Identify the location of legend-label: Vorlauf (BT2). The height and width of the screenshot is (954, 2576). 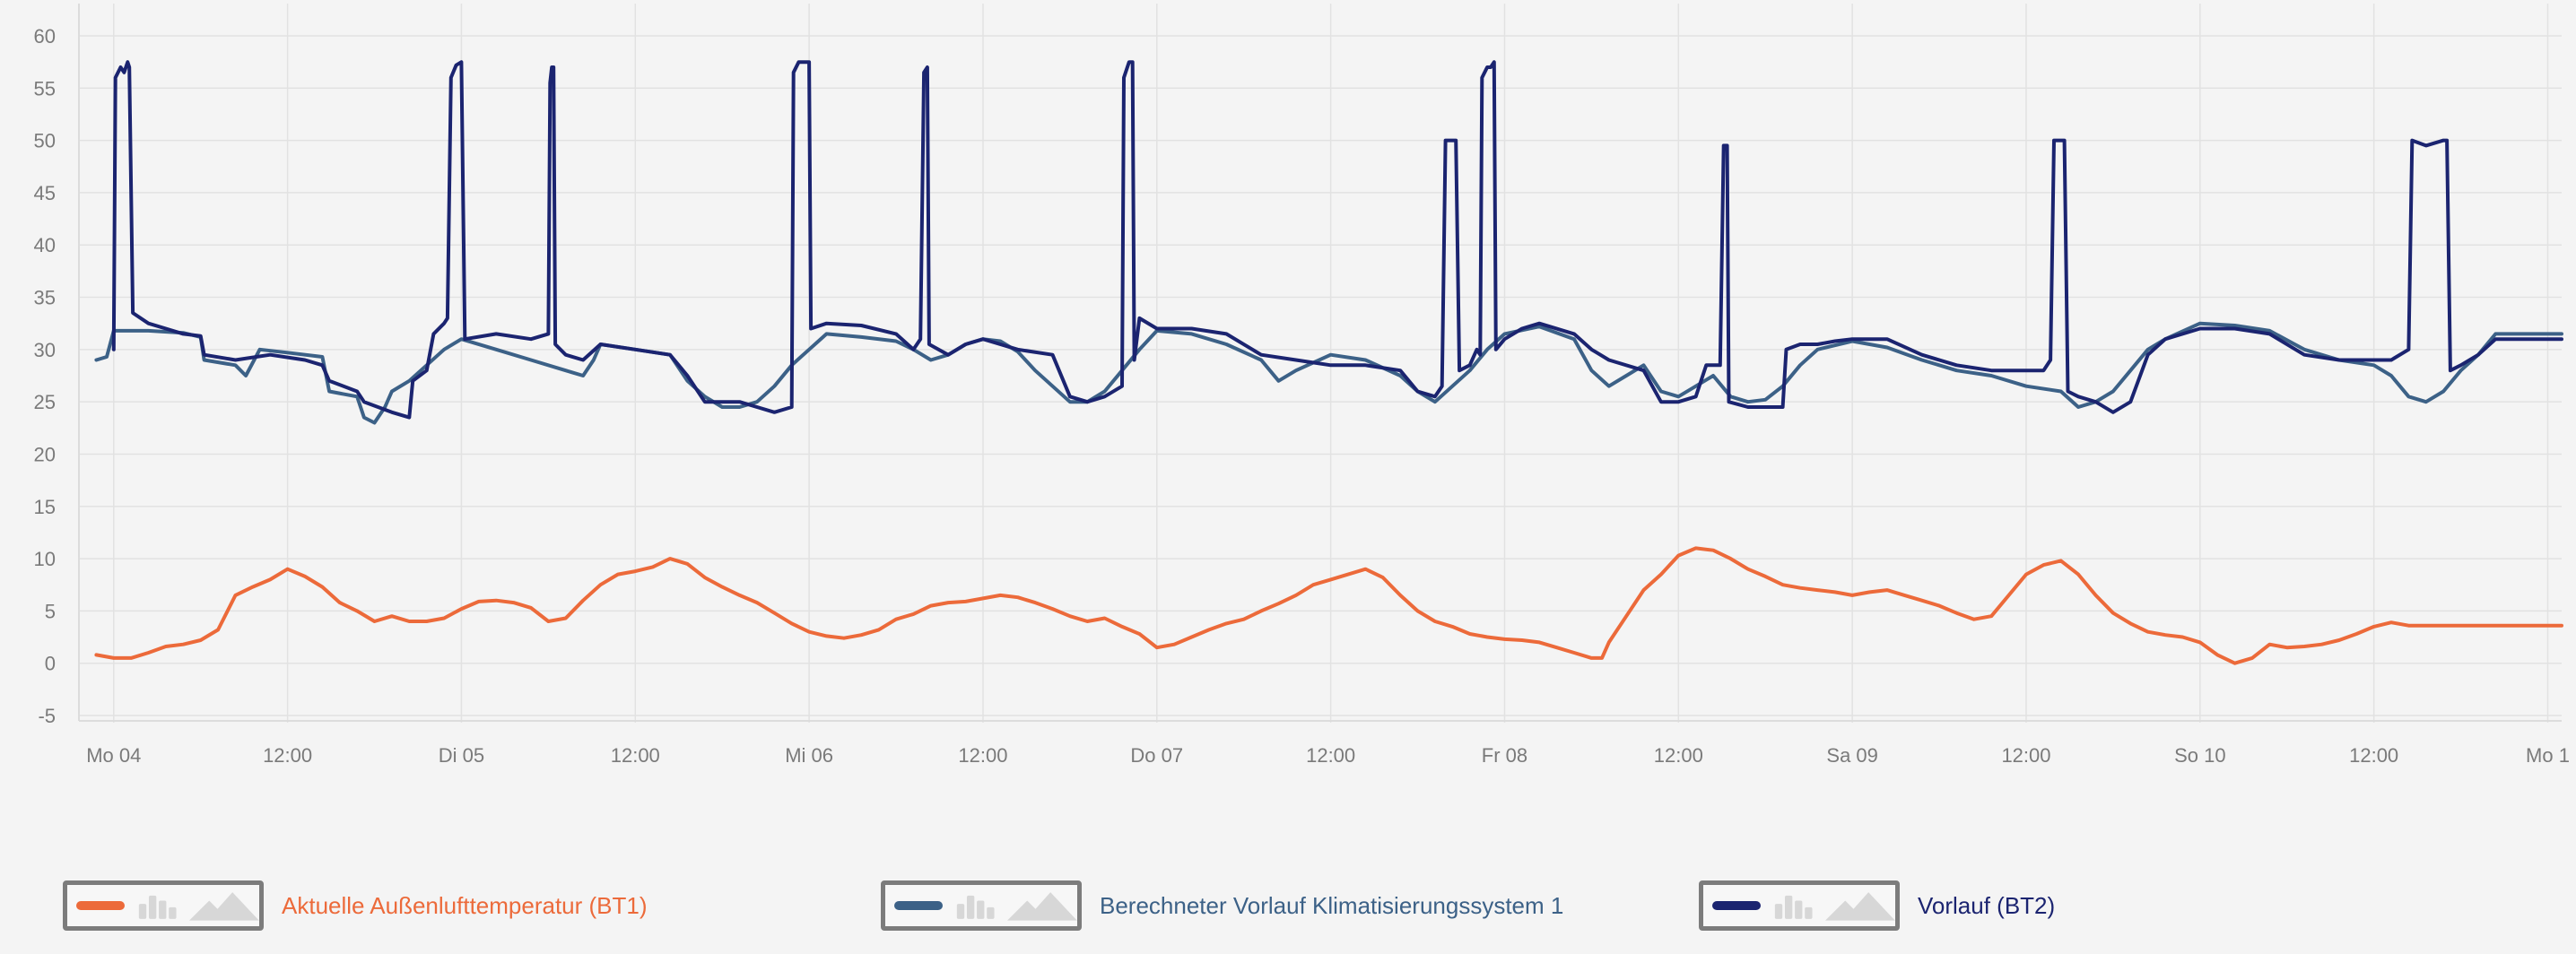
(1987, 905).